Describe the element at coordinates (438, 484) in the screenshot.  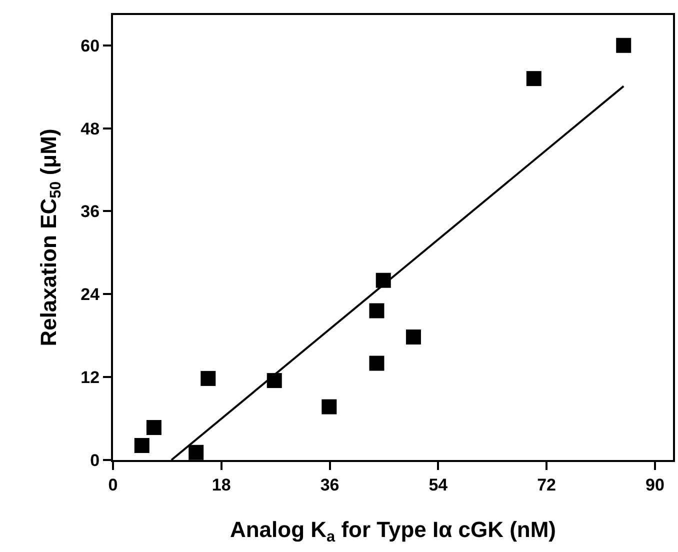
I see `x-tick-label: 54` at that location.